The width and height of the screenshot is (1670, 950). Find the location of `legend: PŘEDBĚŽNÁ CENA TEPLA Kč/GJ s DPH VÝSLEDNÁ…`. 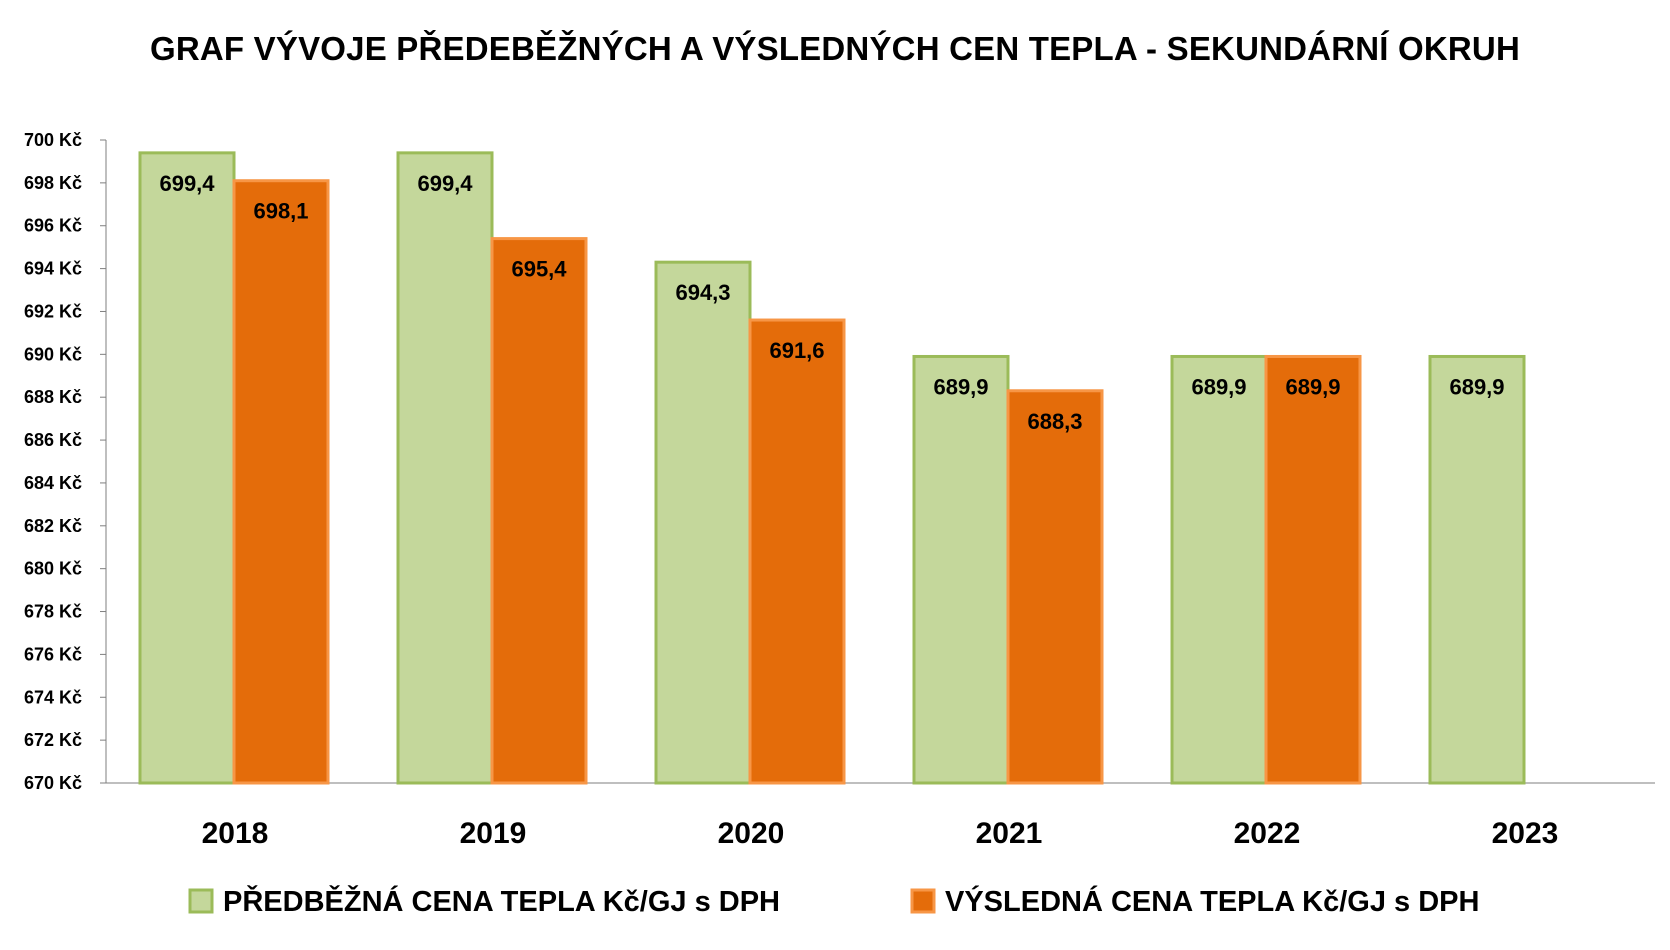

legend: PŘEDBĚŽNÁ CENA TEPLA Kč/GJ s DPH VÝSLEDNÁ… is located at coordinates (833, 901).